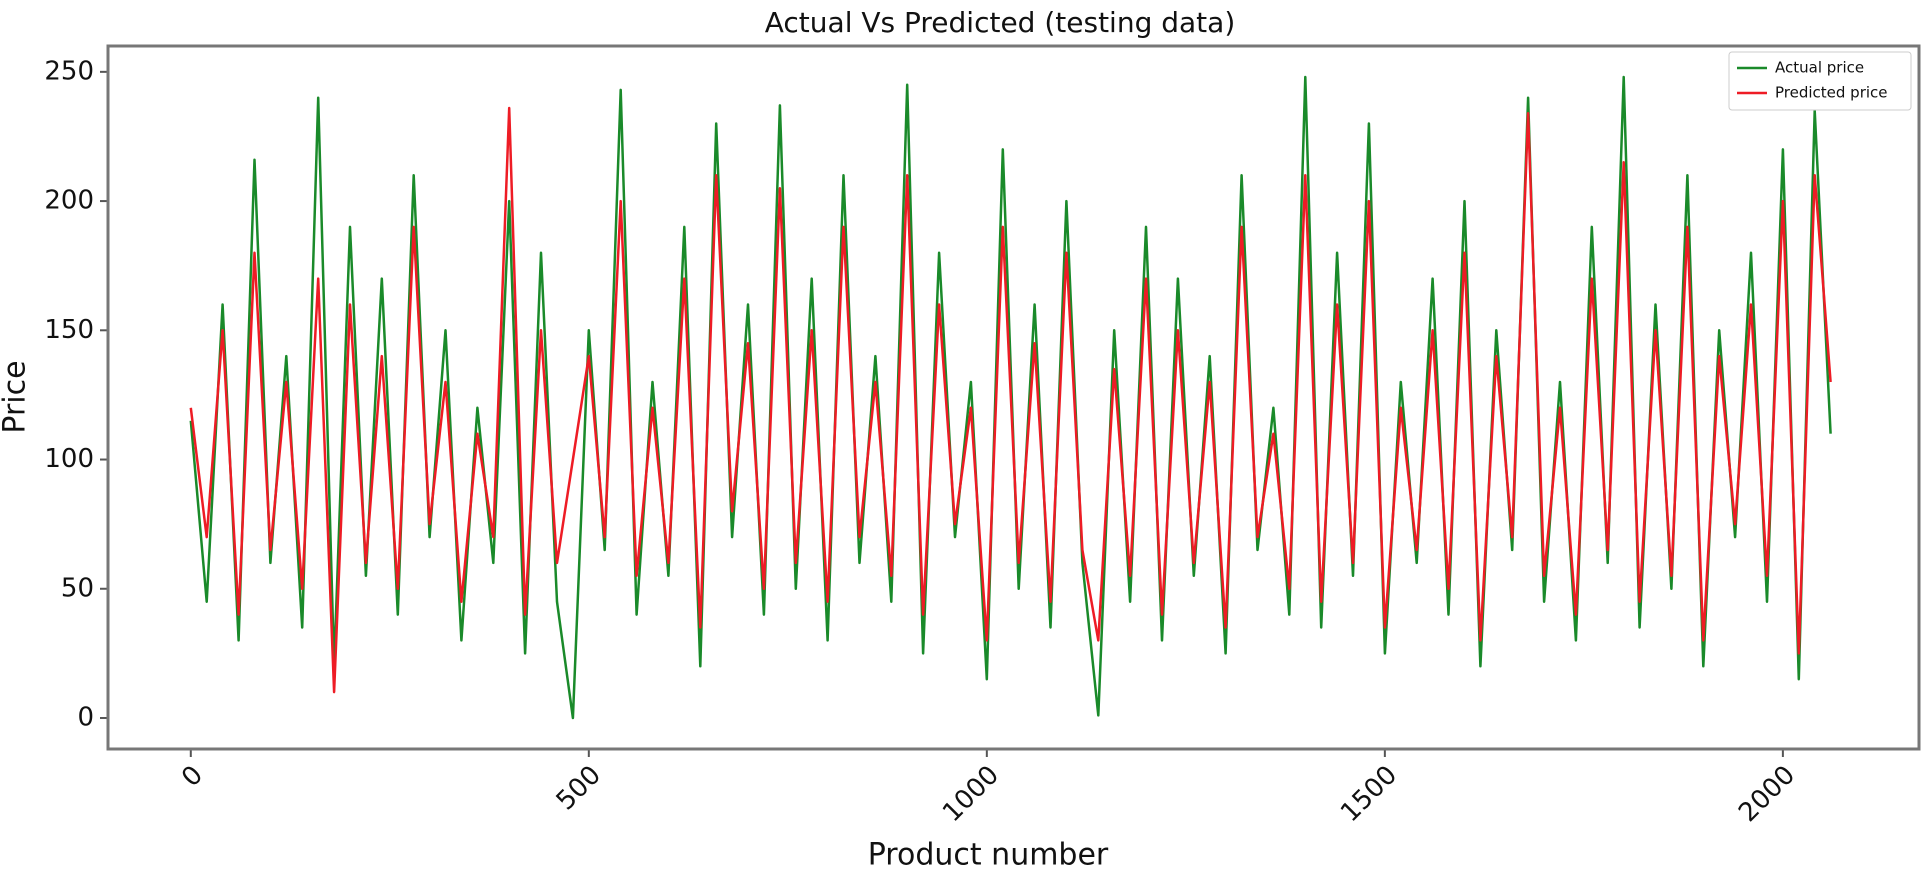  I want to click on x-tick-label: 500, so click(579, 788).